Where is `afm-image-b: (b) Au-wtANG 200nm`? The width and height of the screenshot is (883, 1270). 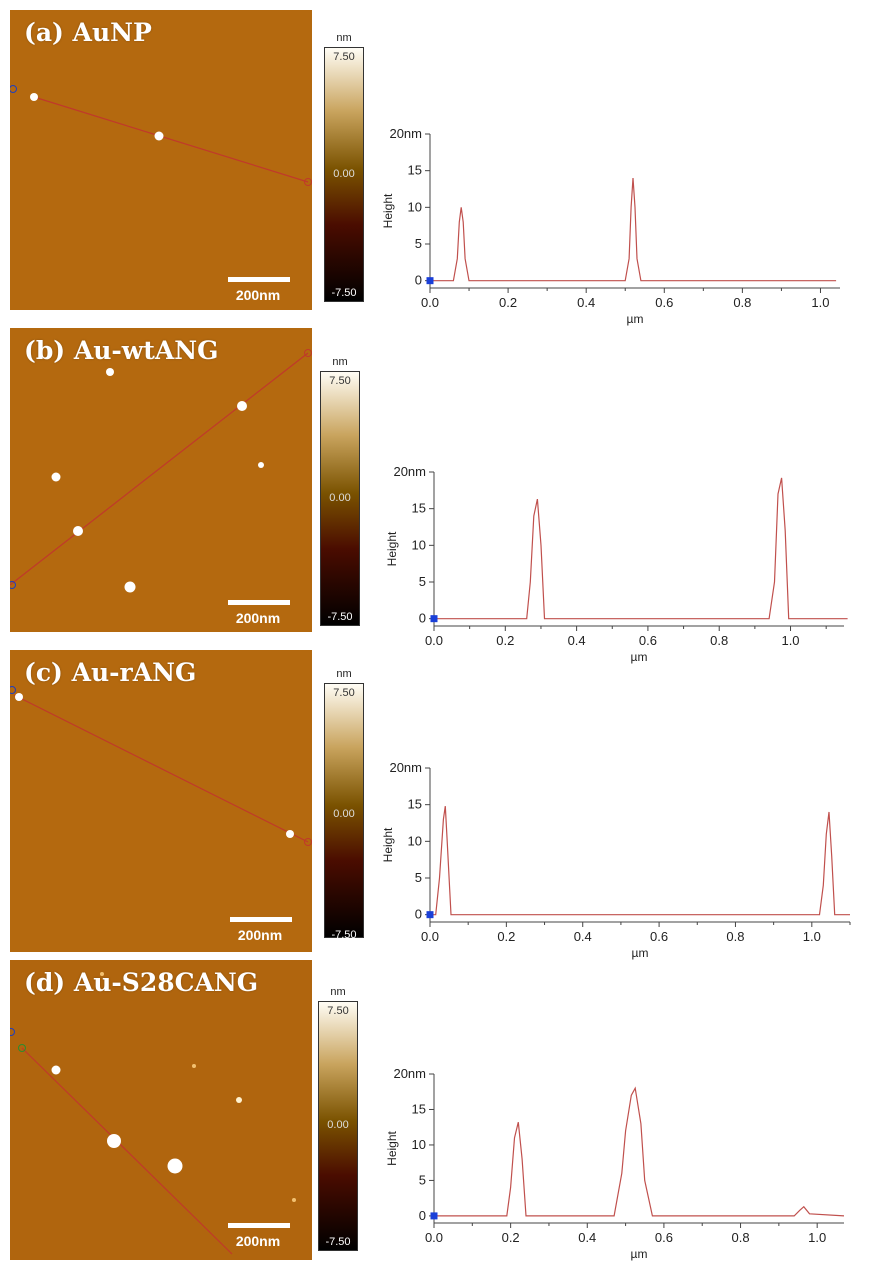 afm-image-b: (b) Au-wtANG 200nm is located at coordinates (161, 480).